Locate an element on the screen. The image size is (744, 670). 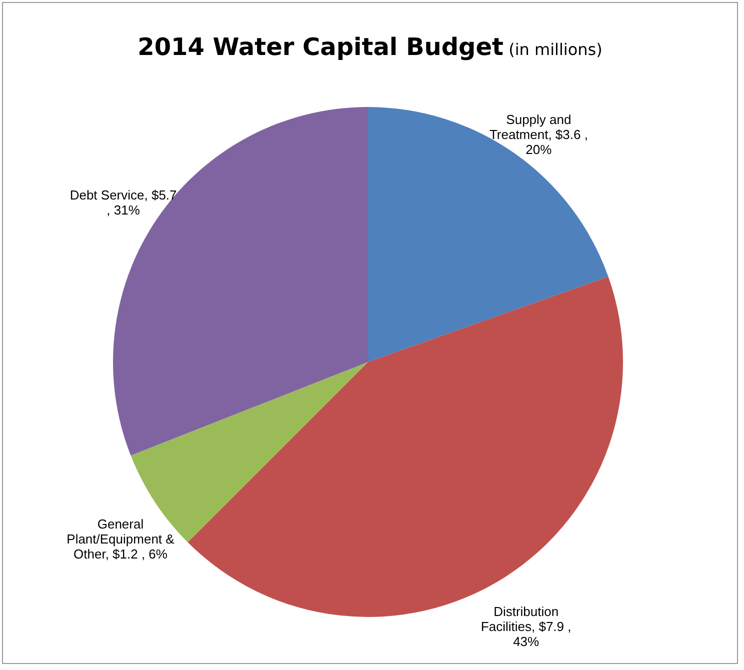
slice-label: Supply and Treatment, $3.6 , 20% is located at coordinates (538, 135).